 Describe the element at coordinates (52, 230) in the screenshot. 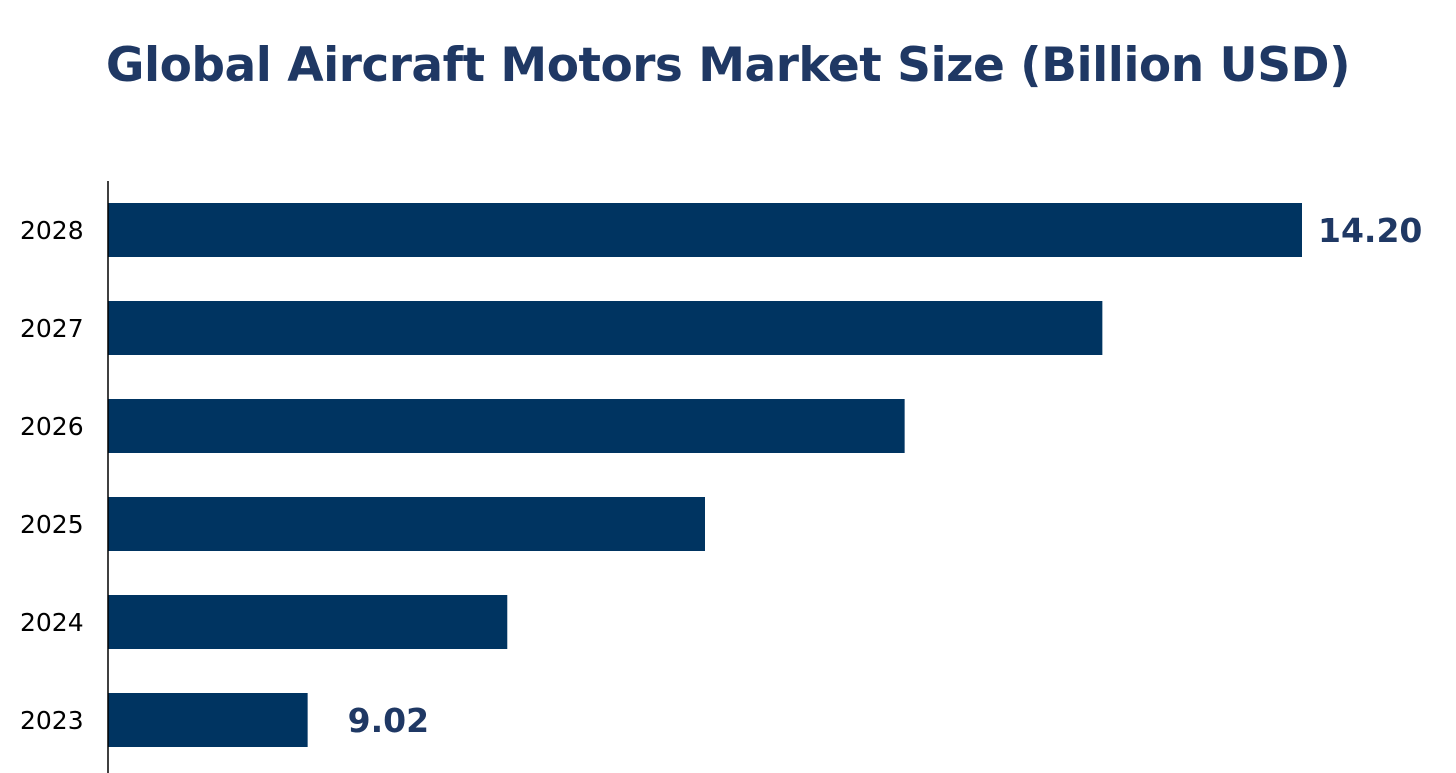

I see `y-tick-label: 2028` at that location.